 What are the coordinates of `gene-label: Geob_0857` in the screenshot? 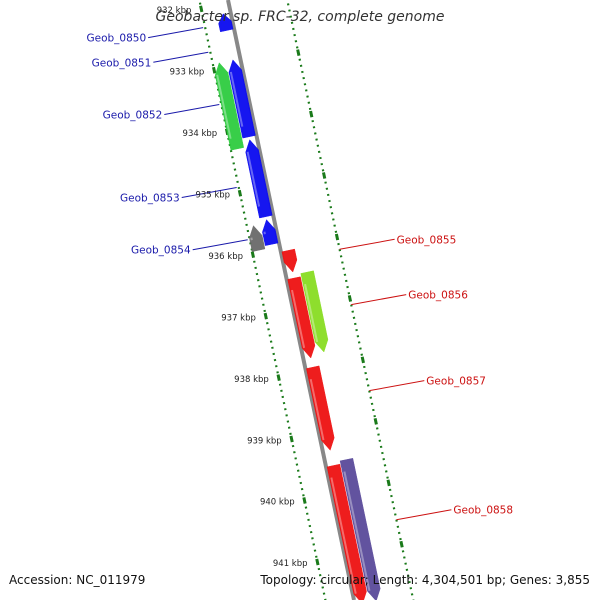 It's located at (456, 382).